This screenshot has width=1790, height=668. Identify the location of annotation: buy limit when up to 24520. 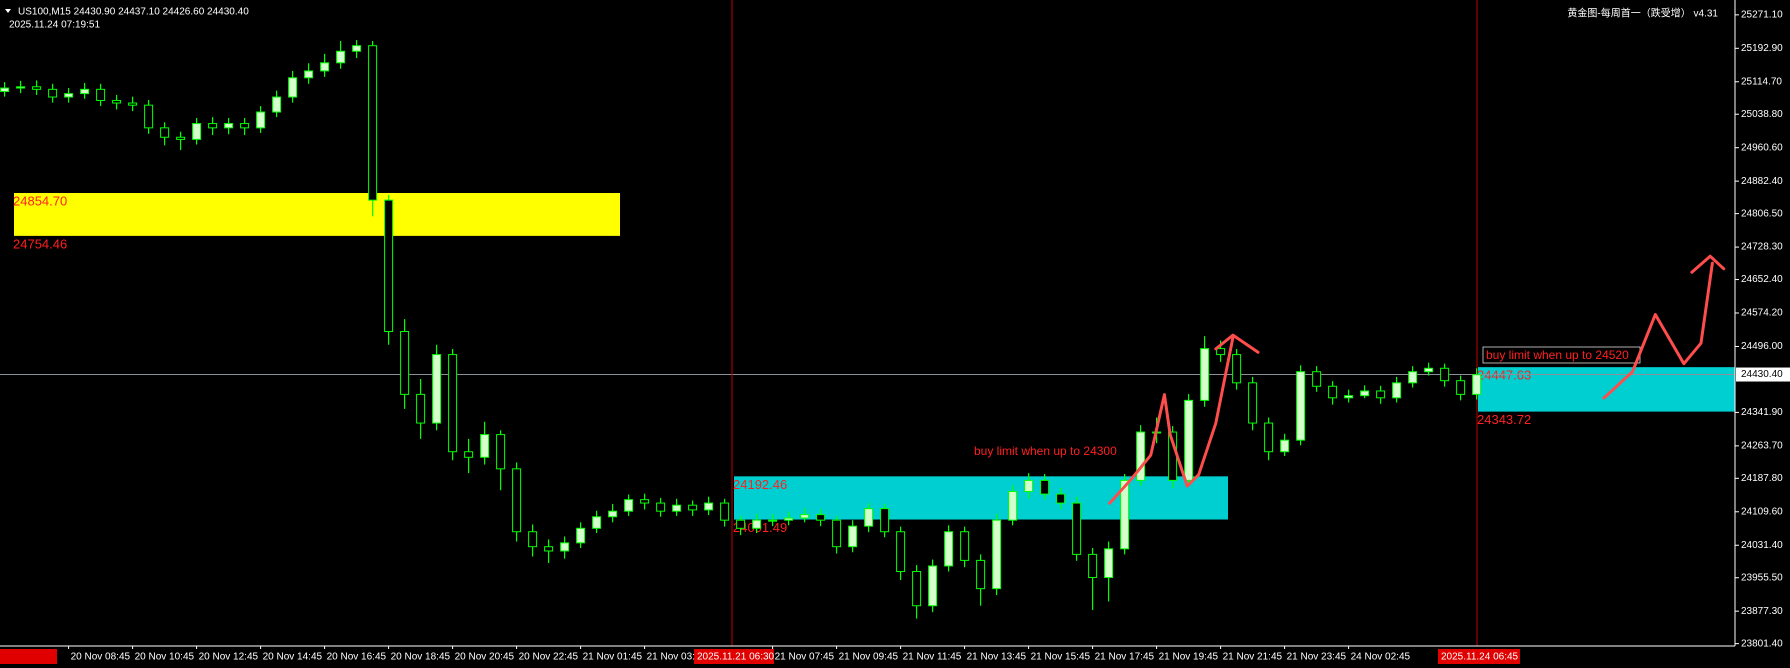
(1557, 355).